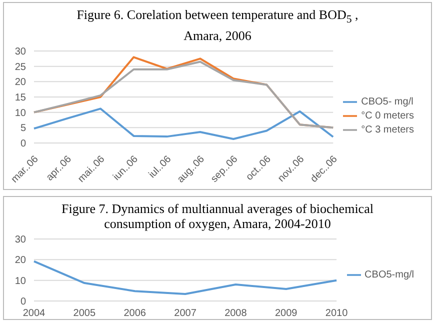 The image size is (441, 333). What do you see at coordinates (387, 116) in the screenshot?
I see `legend-label: °C 0 meters` at bounding box center [387, 116].